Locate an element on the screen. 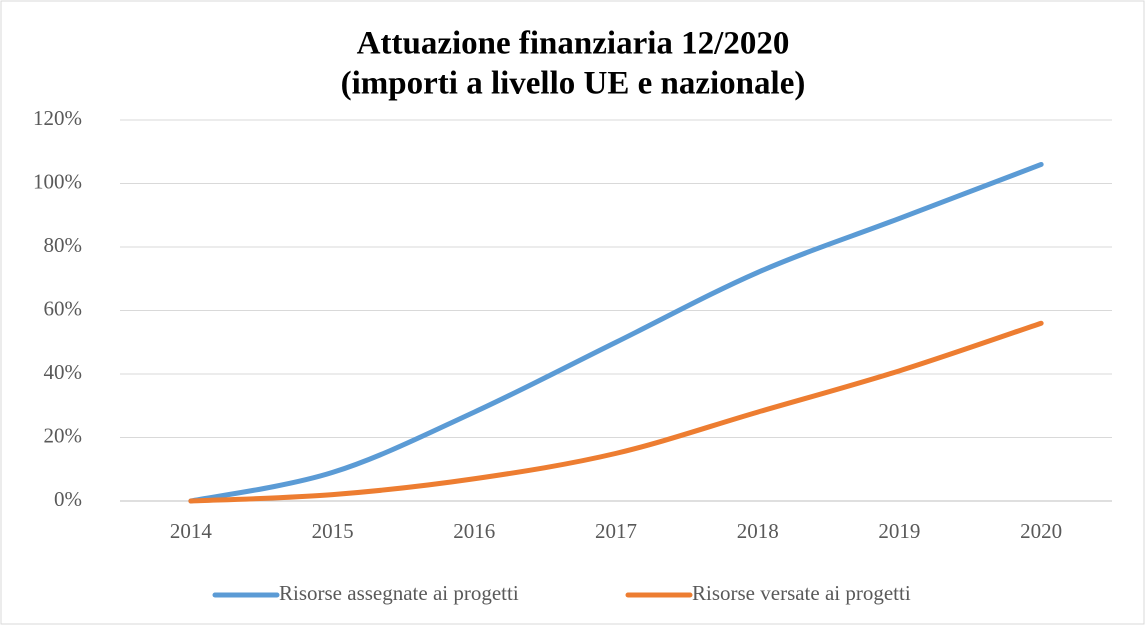 Image resolution: width=1146 pixels, height=626 pixels. x-tick-label: 2018 is located at coordinates (758, 531).